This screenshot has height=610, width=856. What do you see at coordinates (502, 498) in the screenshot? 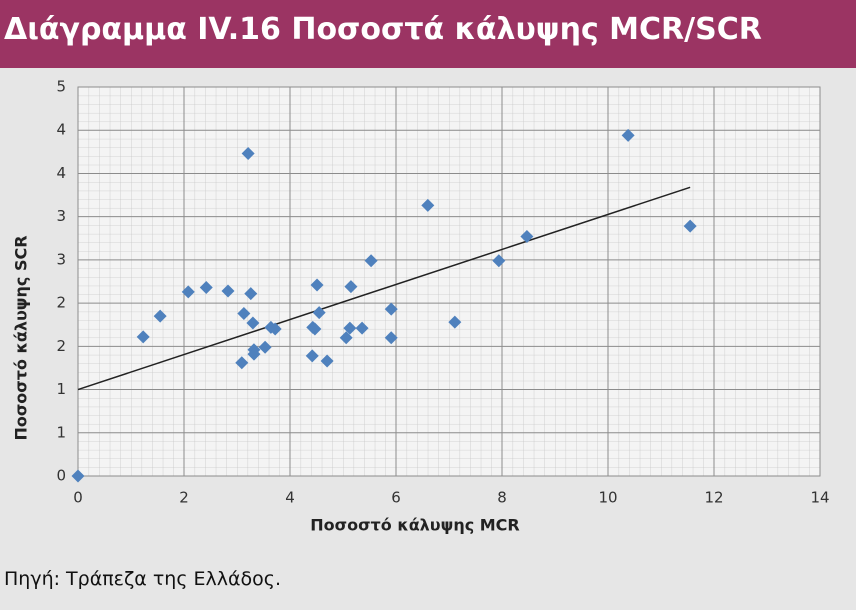
I see `x-tick-label: 8` at bounding box center [502, 498].